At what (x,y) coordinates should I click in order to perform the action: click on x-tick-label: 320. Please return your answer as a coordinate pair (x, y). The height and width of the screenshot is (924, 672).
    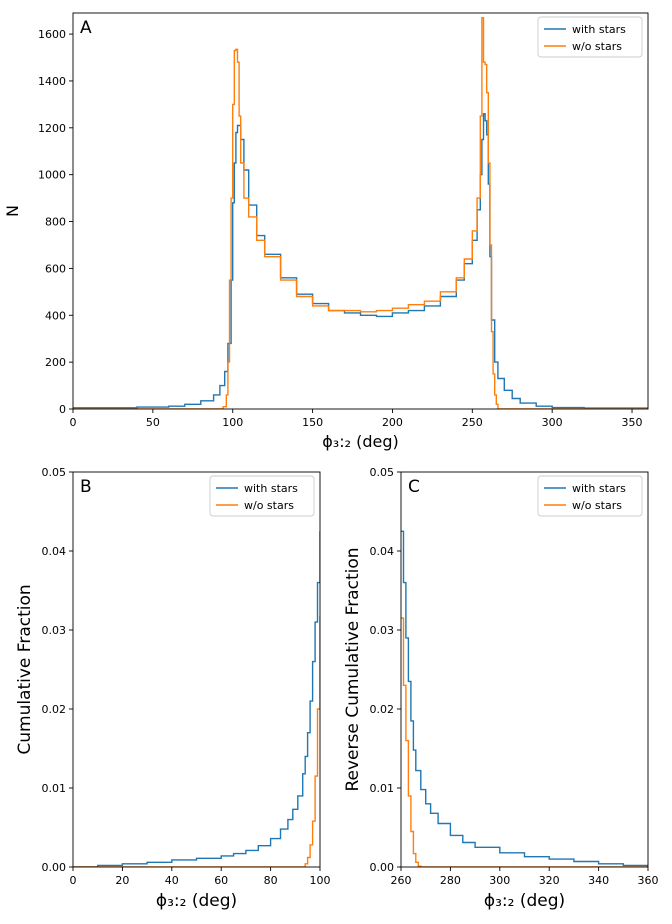
    Looking at the image, I should click on (549, 880).